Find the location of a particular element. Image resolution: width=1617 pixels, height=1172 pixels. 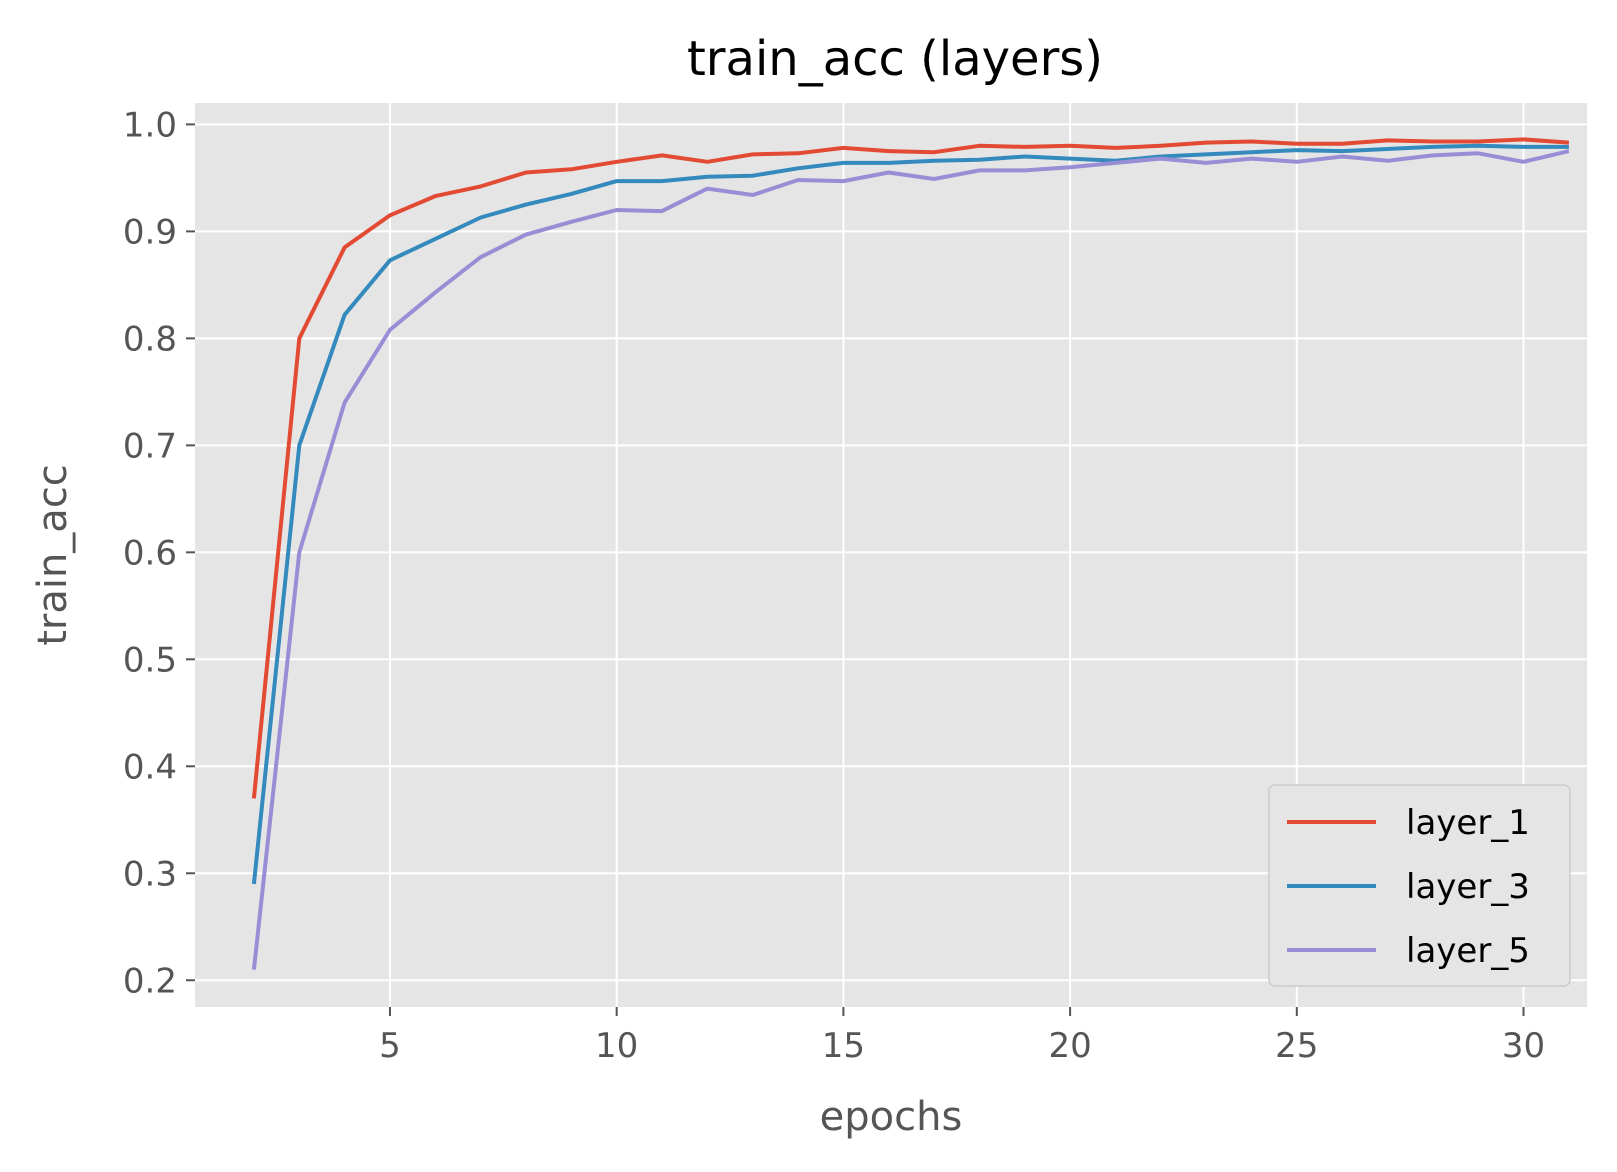

y-tick-label: 0.5 is located at coordinates (150, 660).